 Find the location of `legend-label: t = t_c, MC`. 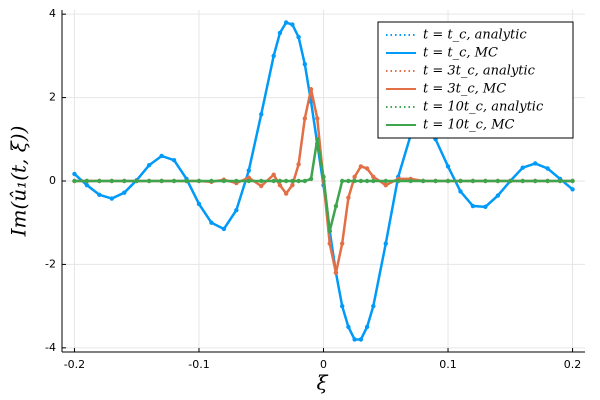

legend-label: t = t_c, MC is located at coordinates (460, 53).